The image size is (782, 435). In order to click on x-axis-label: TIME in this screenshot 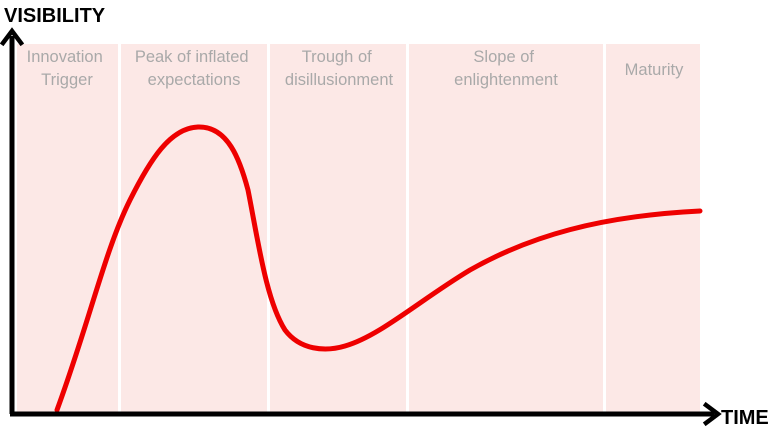, I will do `click(745, 418)`.